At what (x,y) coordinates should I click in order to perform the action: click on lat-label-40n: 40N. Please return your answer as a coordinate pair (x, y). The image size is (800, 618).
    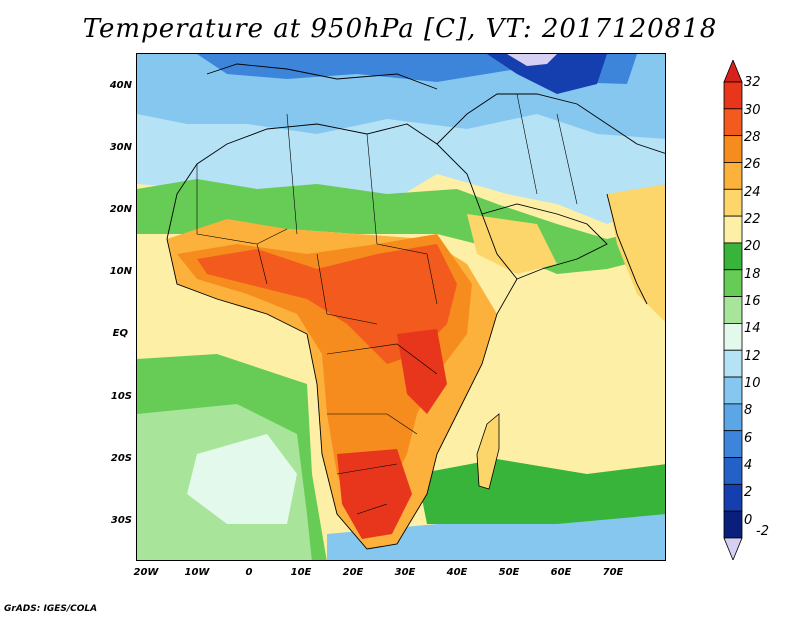
    Looking at the image, I should click on (120, 85).